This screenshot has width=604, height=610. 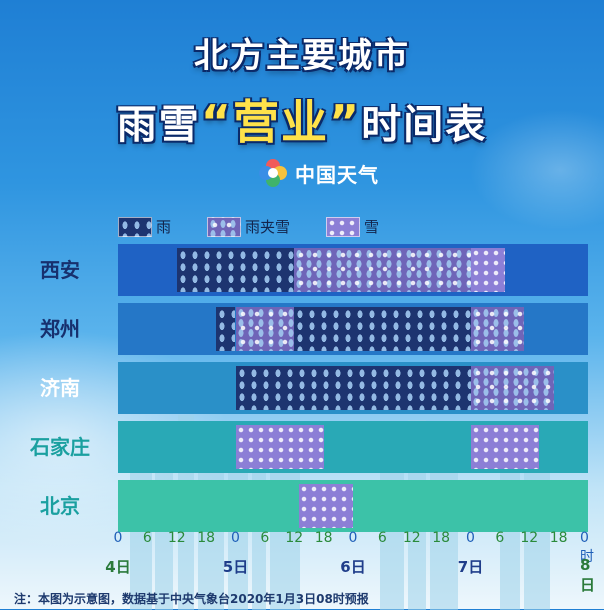 What do you see at coordinates (118, 567) in the screenshot?
I see `day-label: 4日` at bounding box center [118, 567].